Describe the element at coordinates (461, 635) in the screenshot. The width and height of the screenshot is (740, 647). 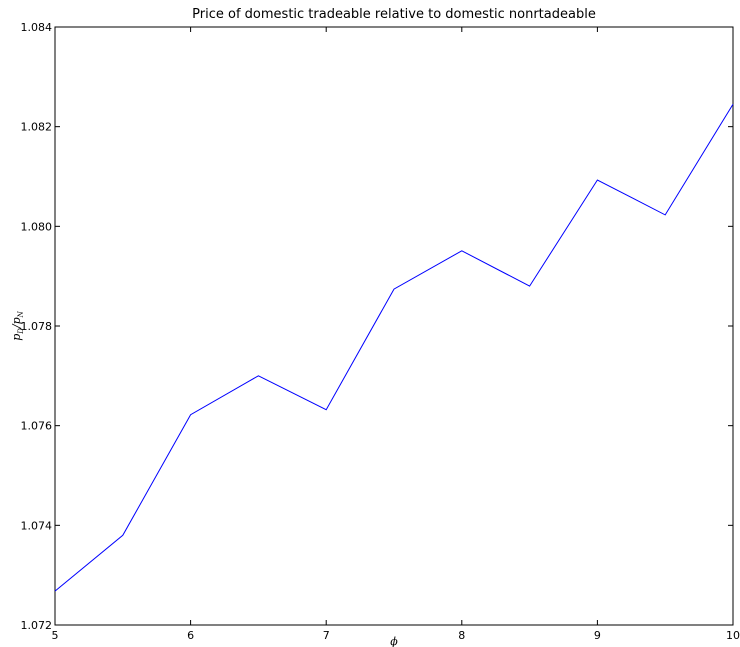
I see `x-tick-label: 8` at that location.